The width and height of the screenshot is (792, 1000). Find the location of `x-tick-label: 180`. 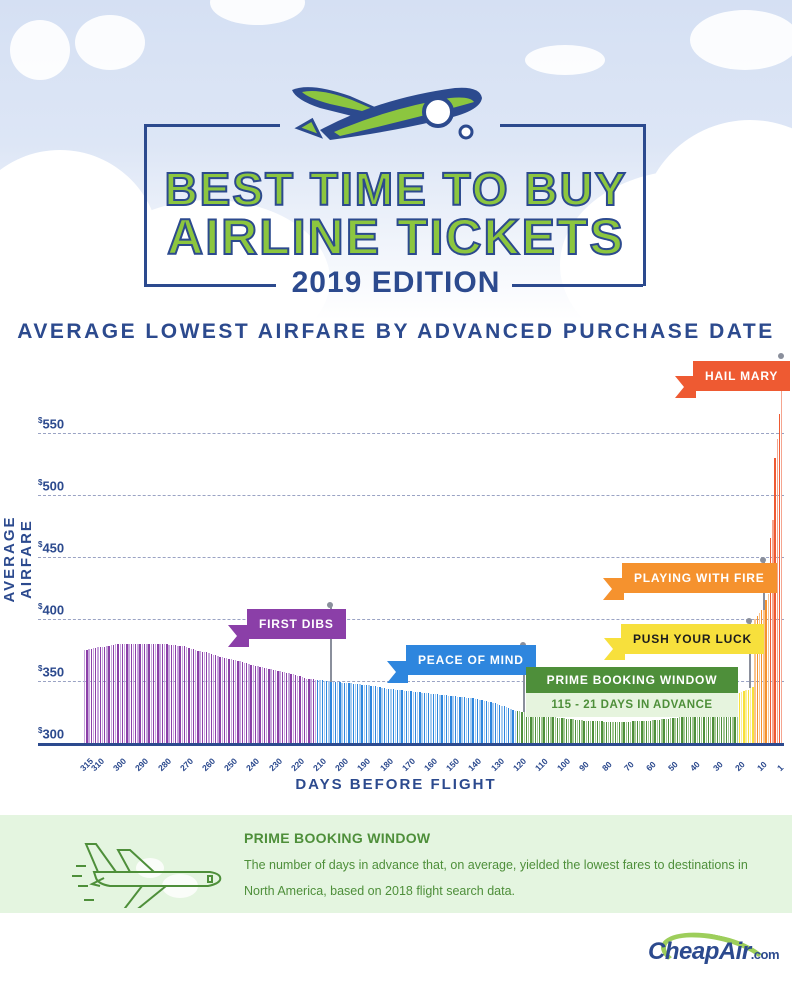

x-tick-label: 180 is located at coordinates (386, 764).